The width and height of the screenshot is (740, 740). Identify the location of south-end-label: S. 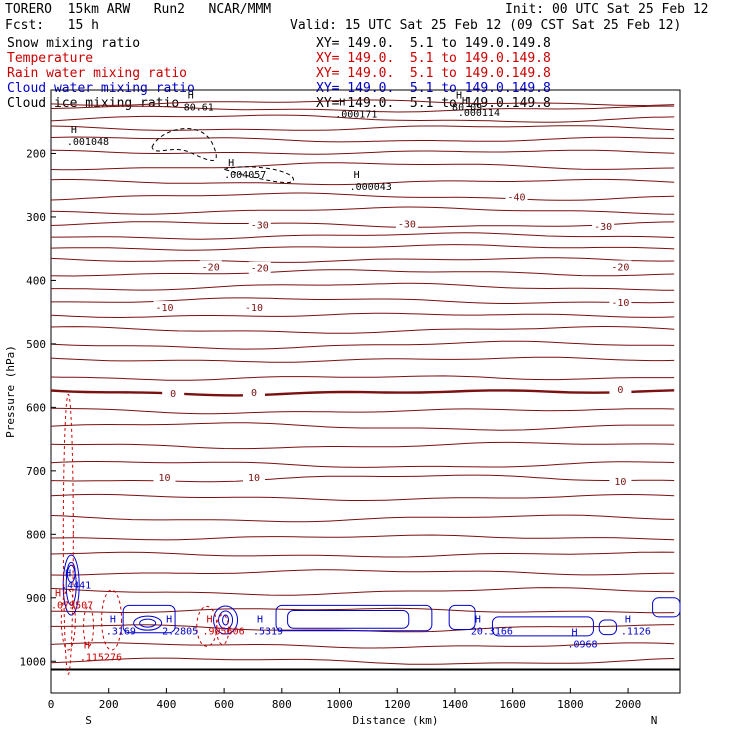
(88, 720).